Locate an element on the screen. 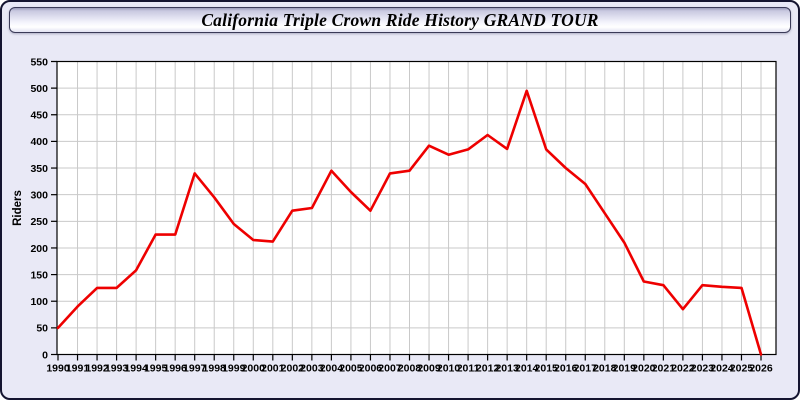 The height and width of the screenshot is (400, 800). y-tick-label: 400 is located at coordinates (39, 142).